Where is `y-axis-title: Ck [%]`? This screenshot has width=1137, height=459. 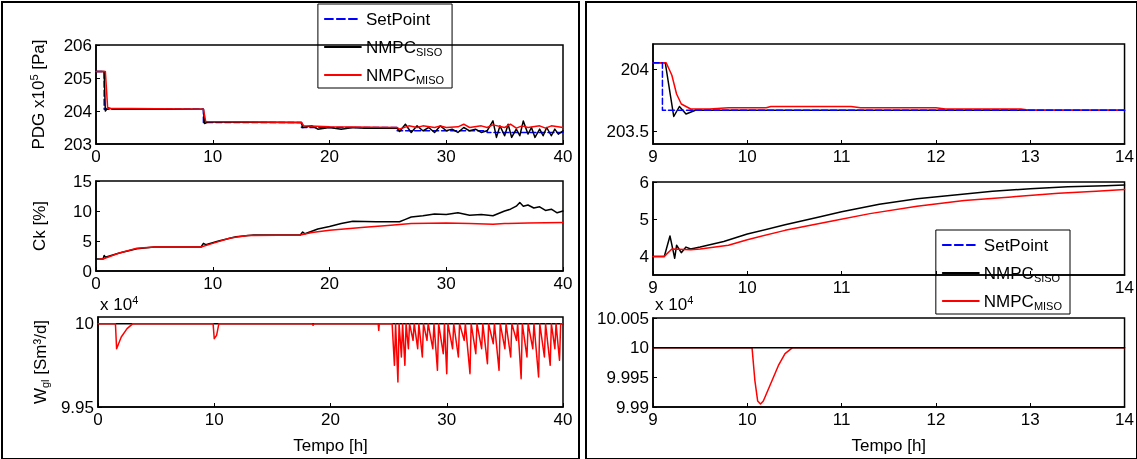 y-axis-title: Ck [%] is located at coordinates (39, 226).